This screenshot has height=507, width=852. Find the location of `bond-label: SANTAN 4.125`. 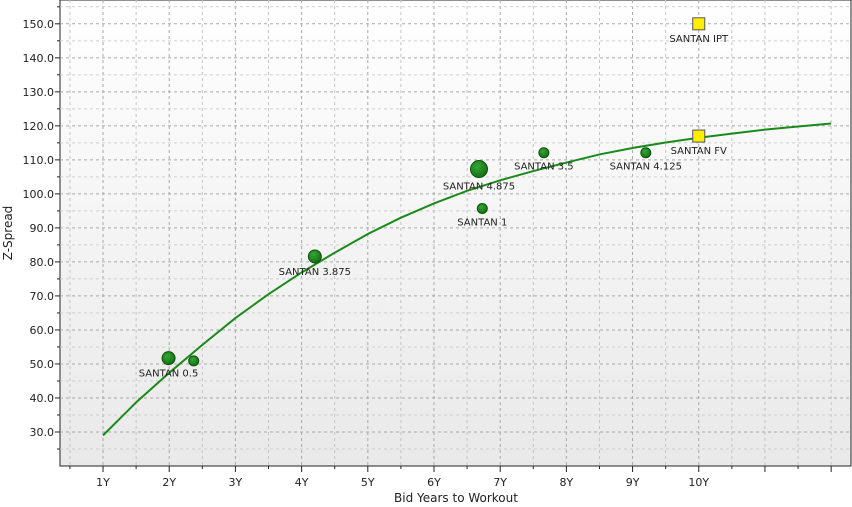

bond-label: SANTAN 4.125 is located at coordinates (646, 167).